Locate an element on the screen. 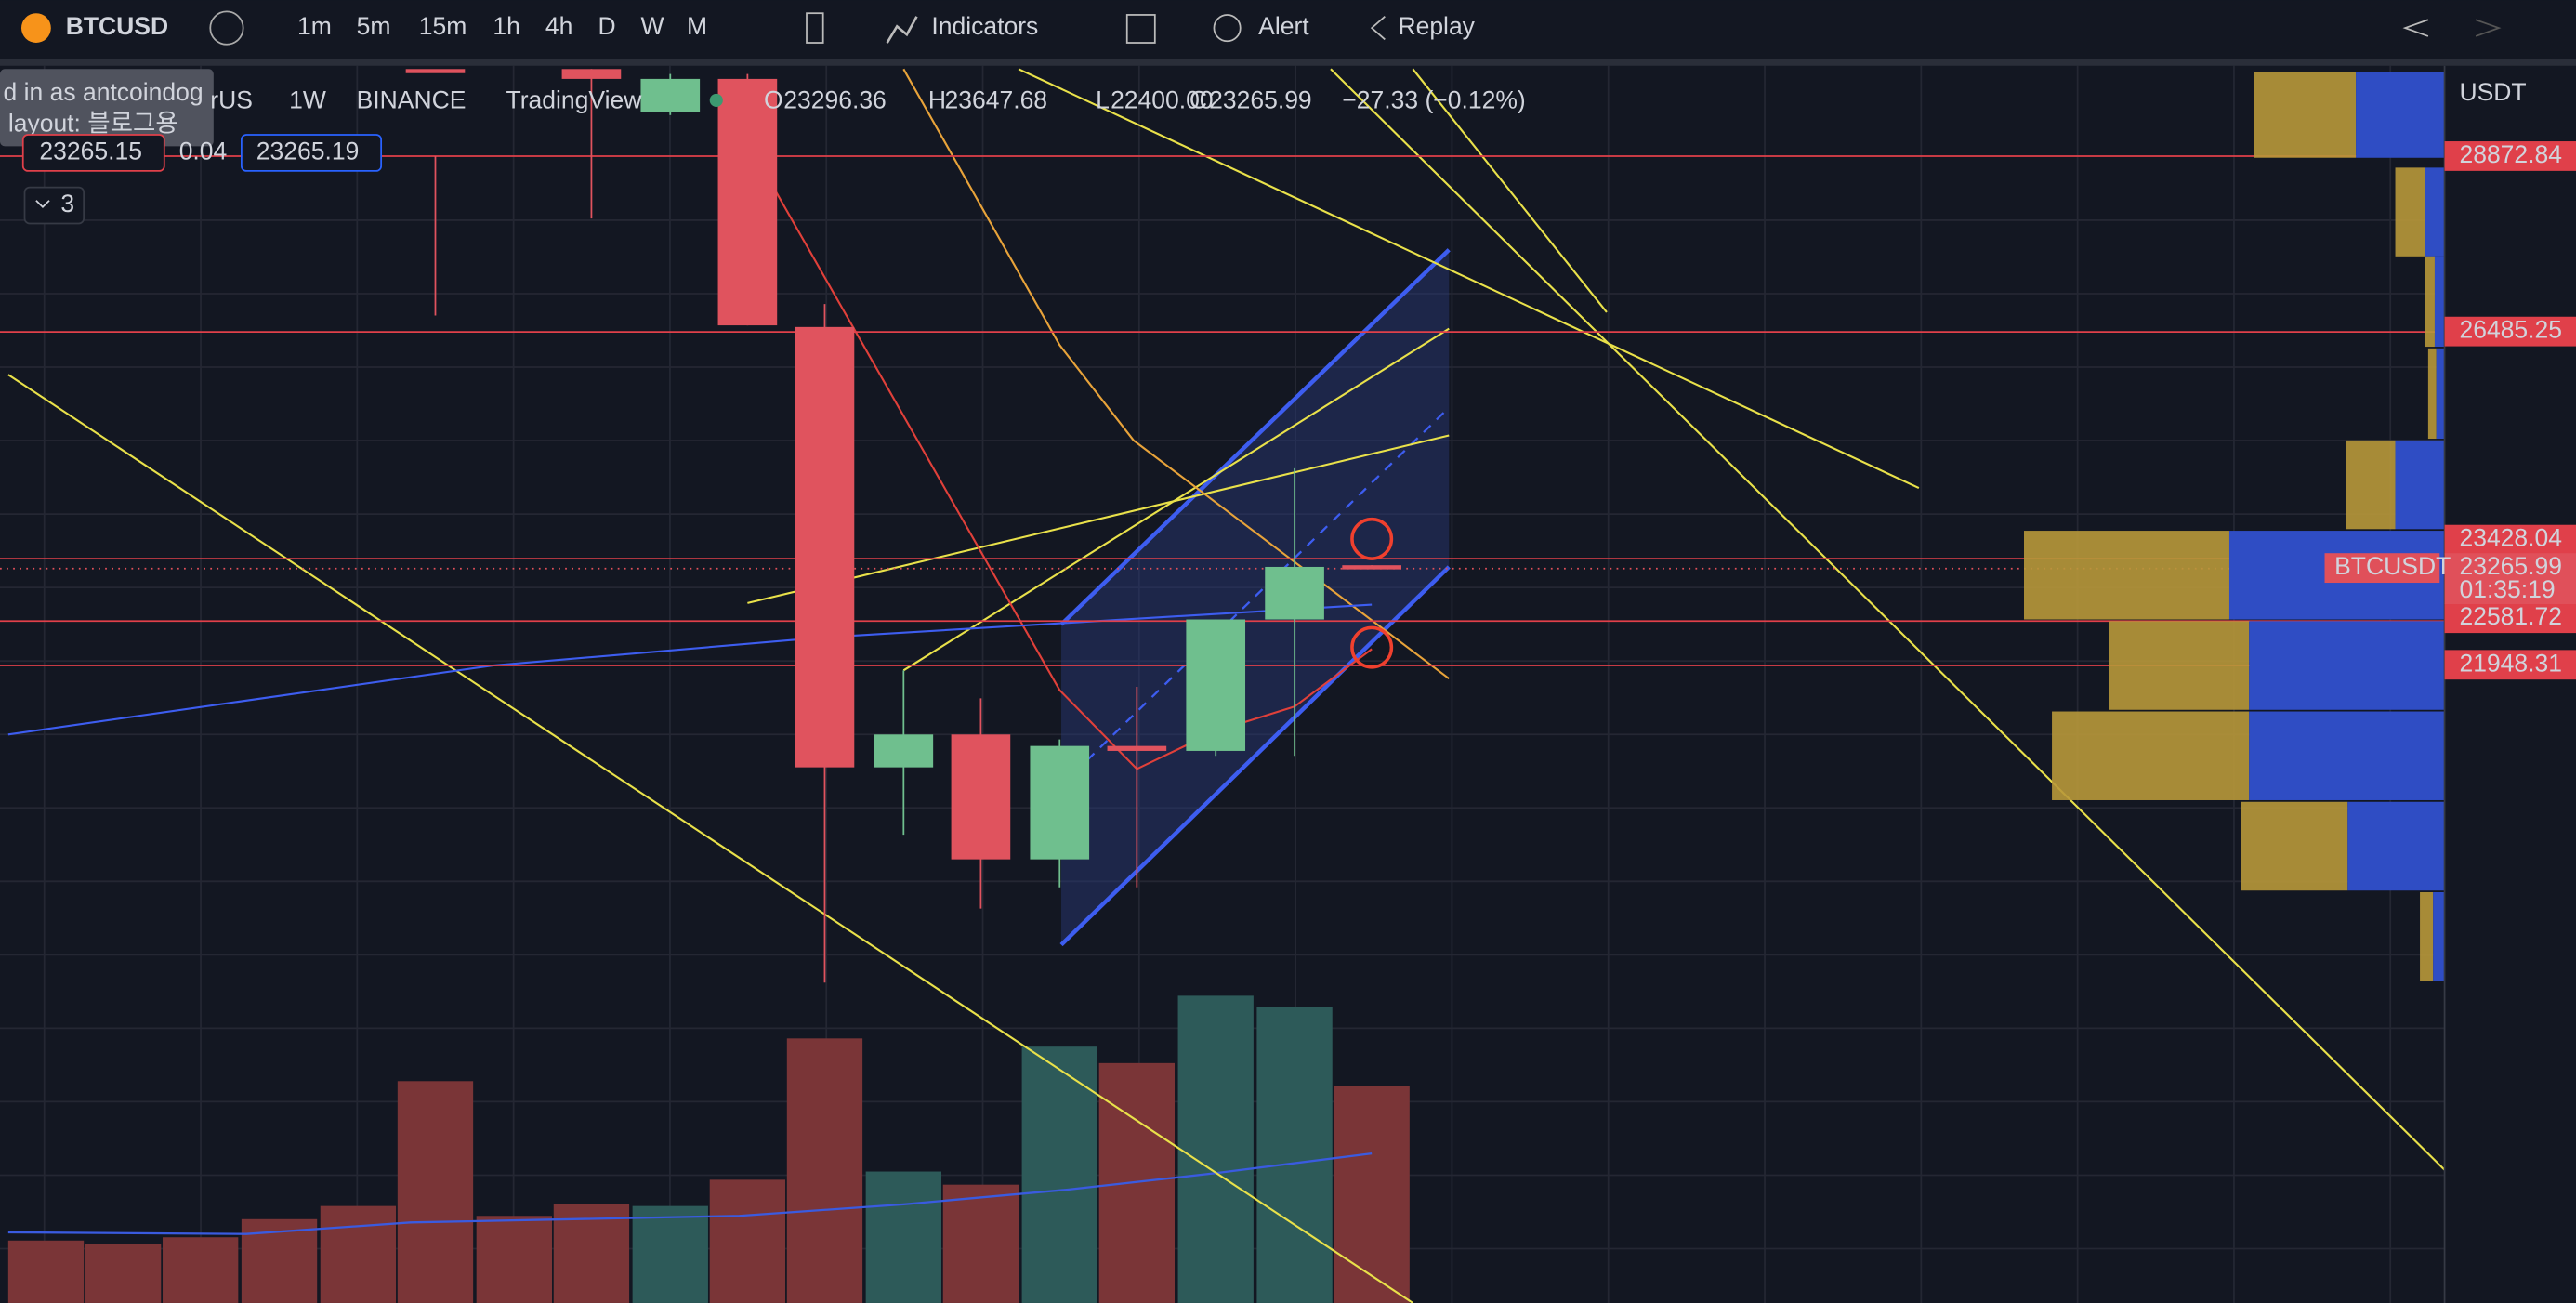 The height and width of the screenshot is (1303, 2576). channel-line is located at coordinates (1255, 437).